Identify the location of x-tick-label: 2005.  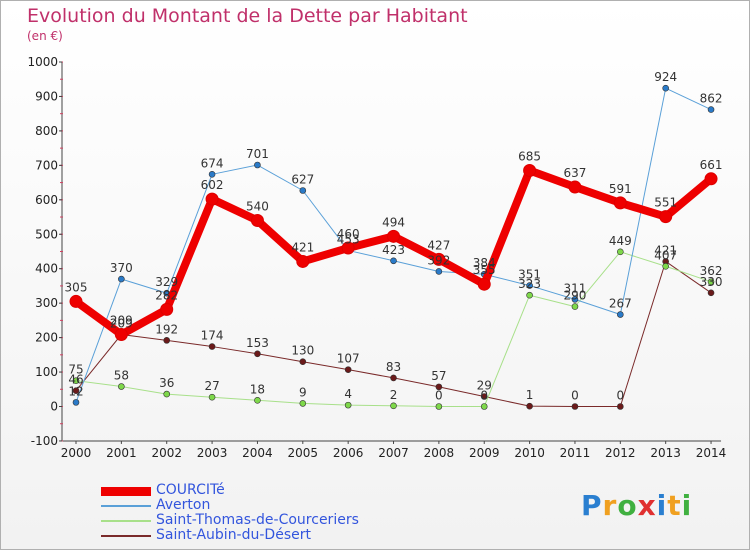
(303, 453).